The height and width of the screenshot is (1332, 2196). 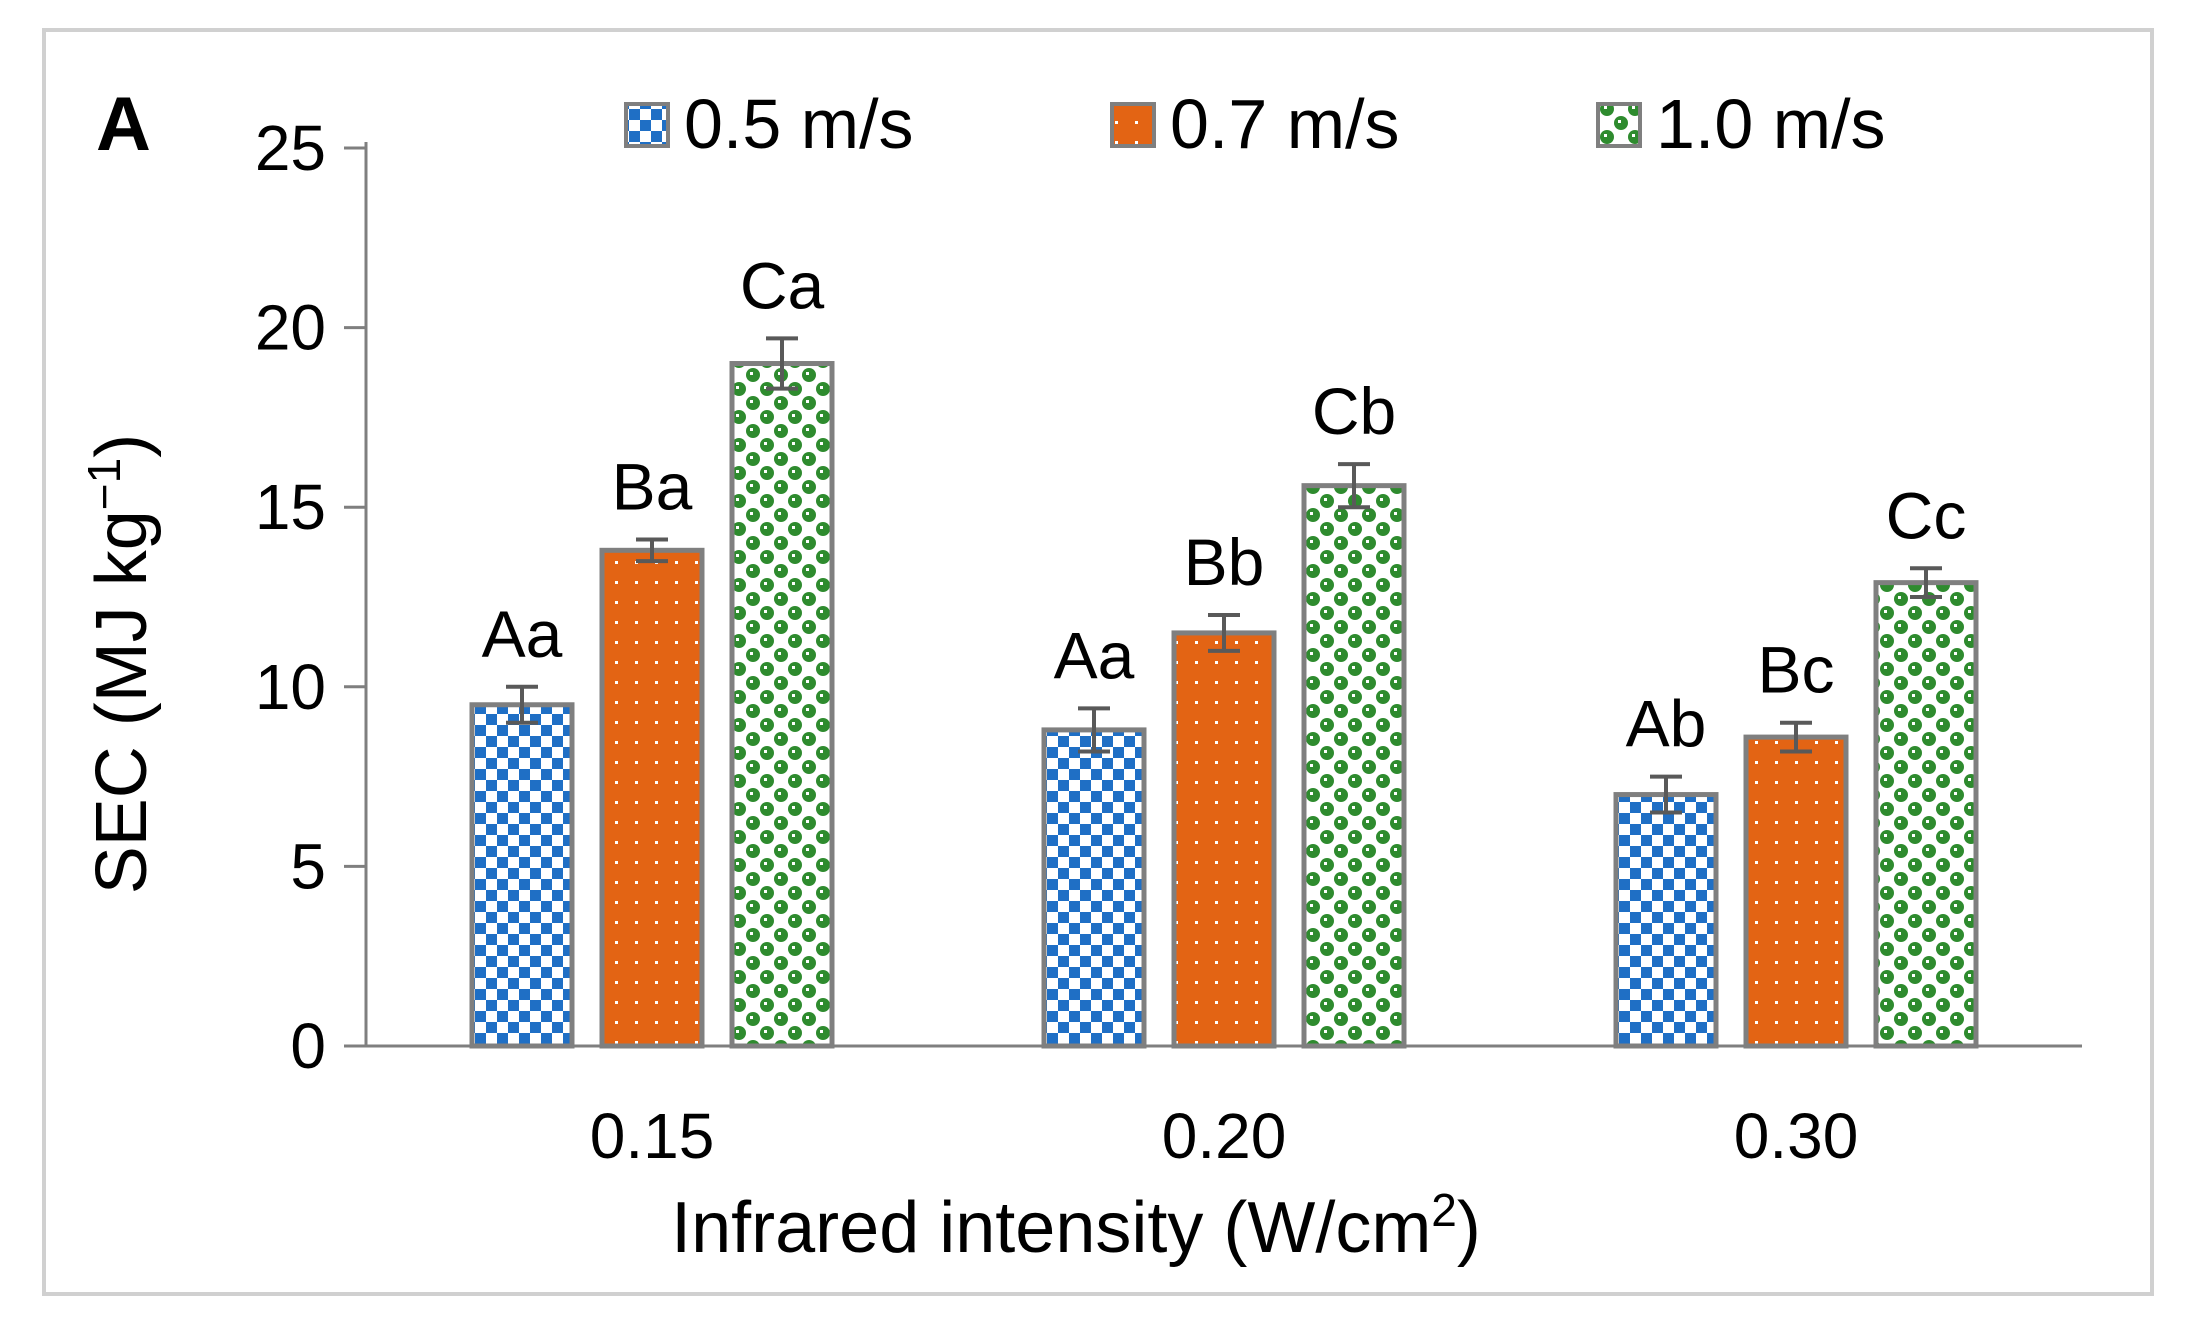 What do you see at coordinates (1285, 124) in the screenshot?
I see `legend-label: 0.7 m/s` at bounding box center [1285, 124].